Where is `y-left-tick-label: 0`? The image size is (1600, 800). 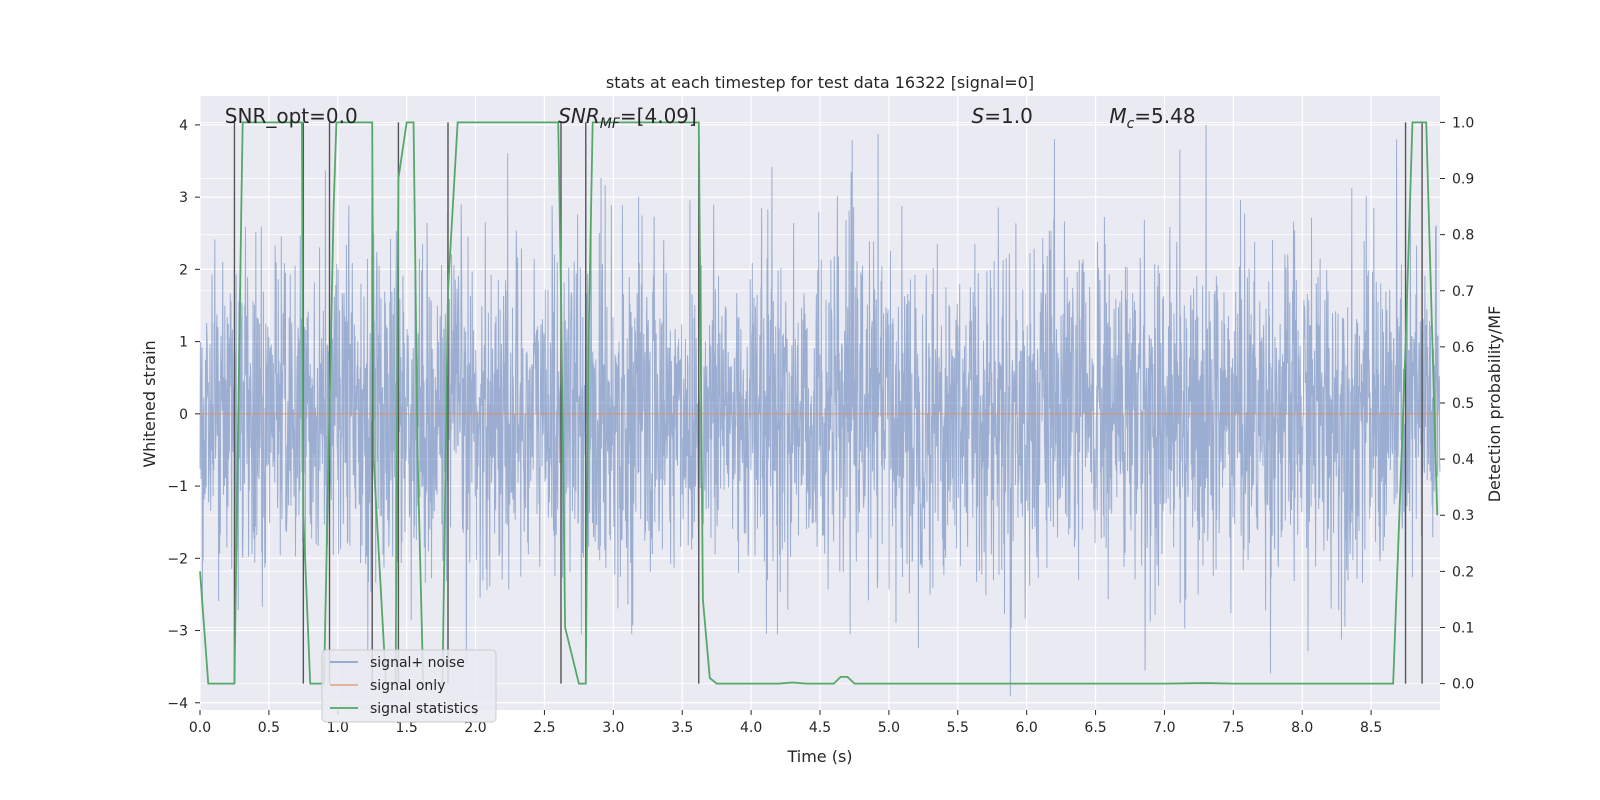
y-left-tick-label: 0 is located at coordinates (183, 415).